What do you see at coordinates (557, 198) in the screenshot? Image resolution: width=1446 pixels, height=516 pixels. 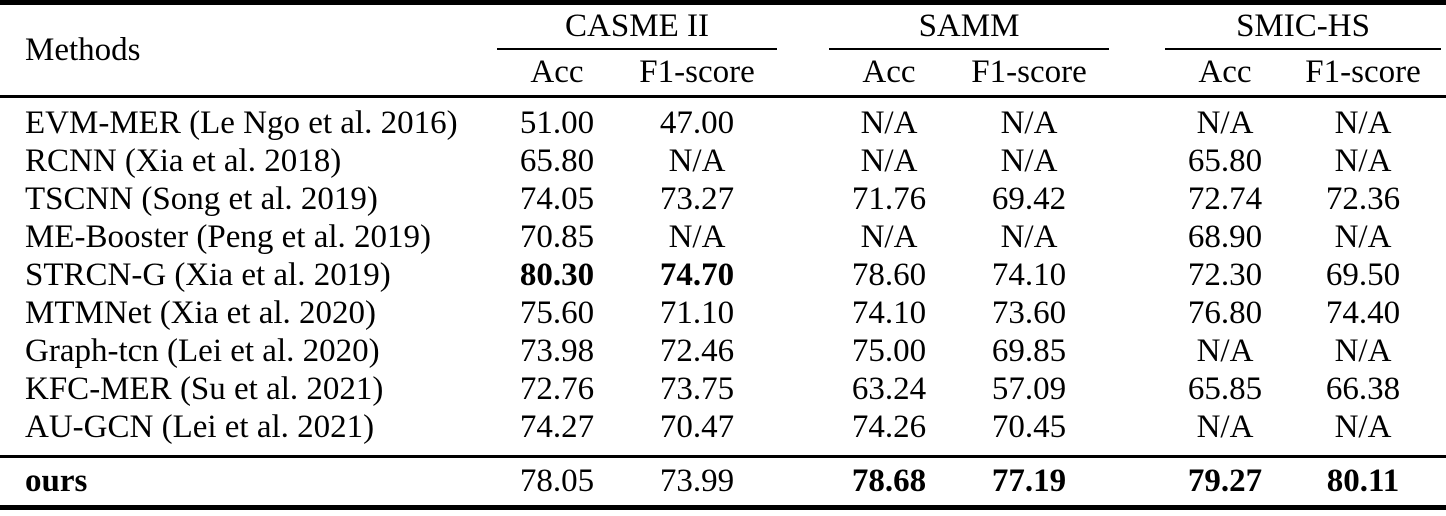 I see `value-cell: 74.05` at bounding box center [557, 198].